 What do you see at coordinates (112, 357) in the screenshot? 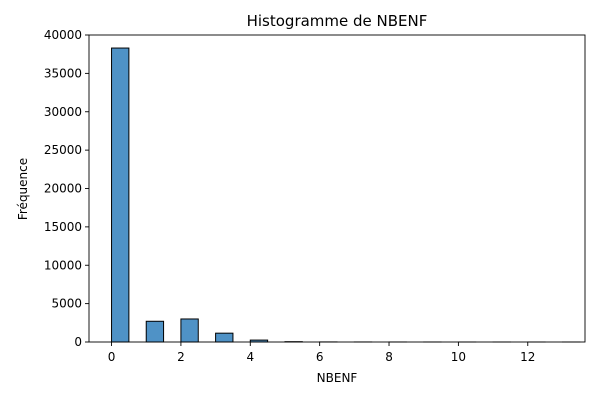
I see `x-tick-label: 0` at bounding box center [112, 357].